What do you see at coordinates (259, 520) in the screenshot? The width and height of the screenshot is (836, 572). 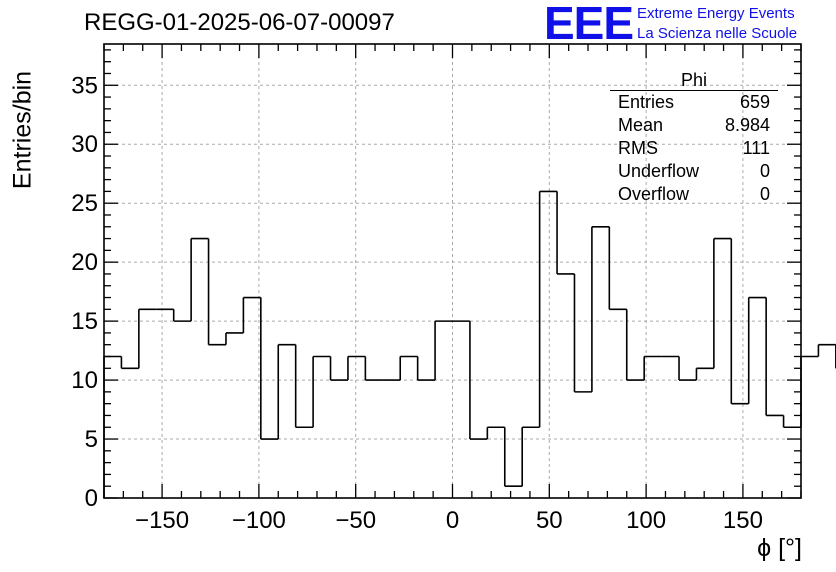 I see `x-tick-label: −100` at bounding box center [259, 520].